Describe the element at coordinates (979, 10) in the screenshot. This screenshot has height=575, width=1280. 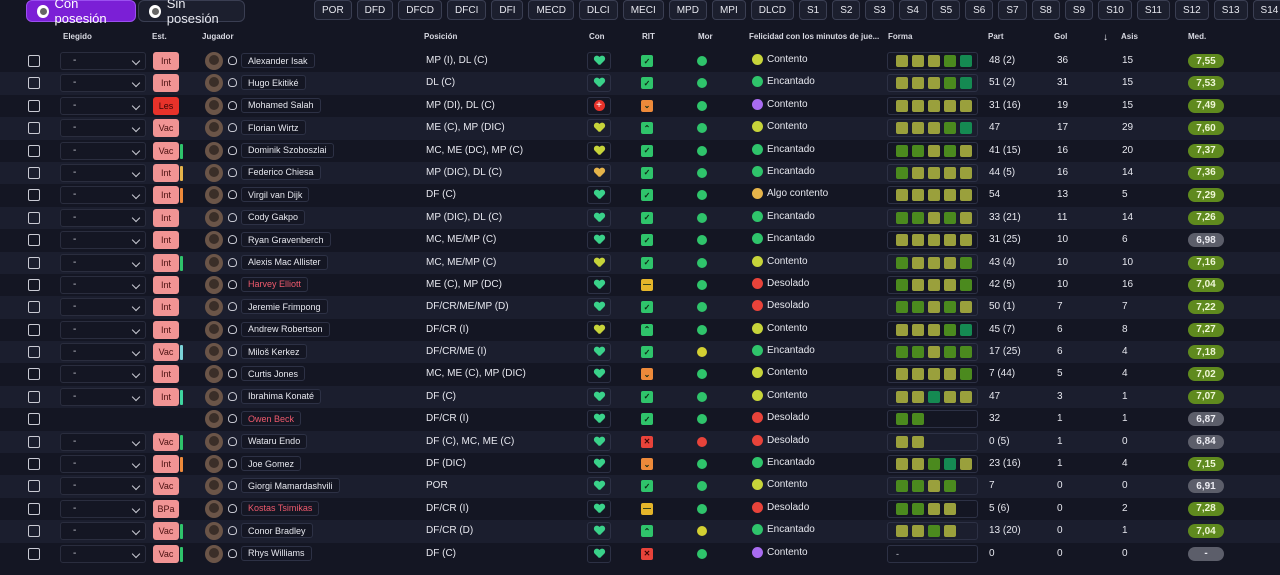
I see `filter-s6: S6` at that location.